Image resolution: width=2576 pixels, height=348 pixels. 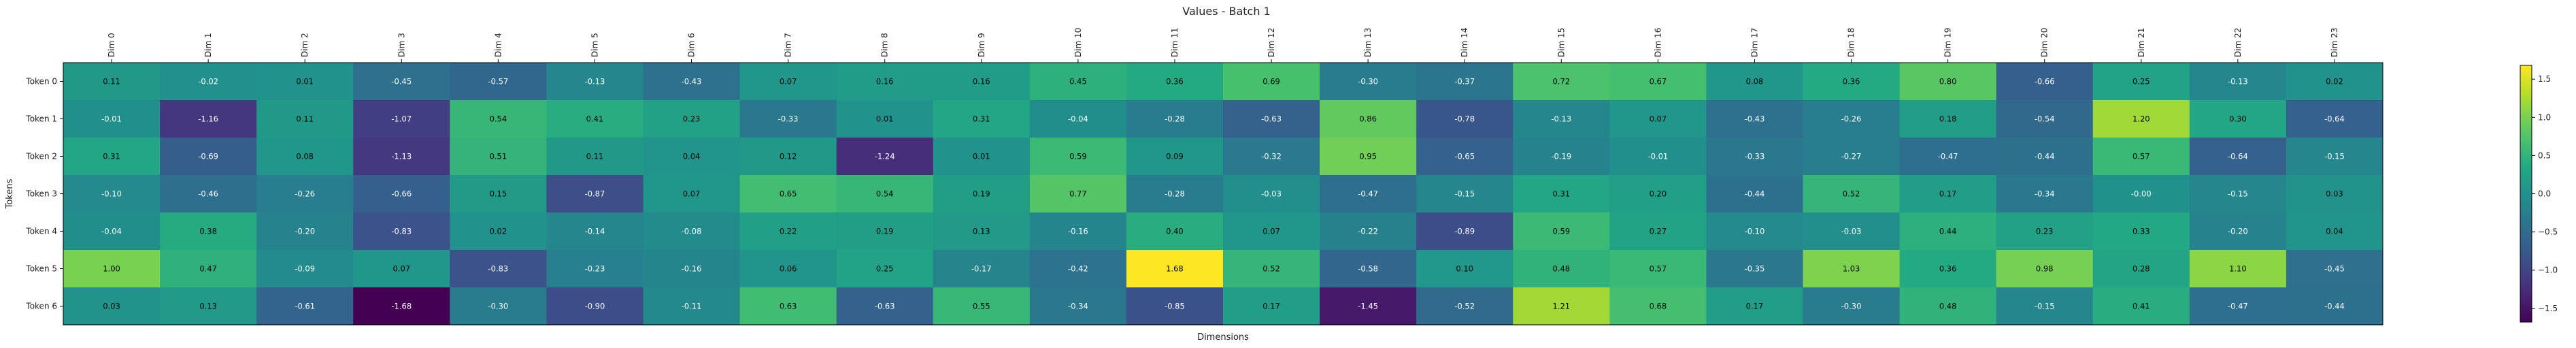 What do you see at coordinates (1755, 231) in the screenshot?
I see `cell-value-label: -0.10` at bounding box center [1755, 231].